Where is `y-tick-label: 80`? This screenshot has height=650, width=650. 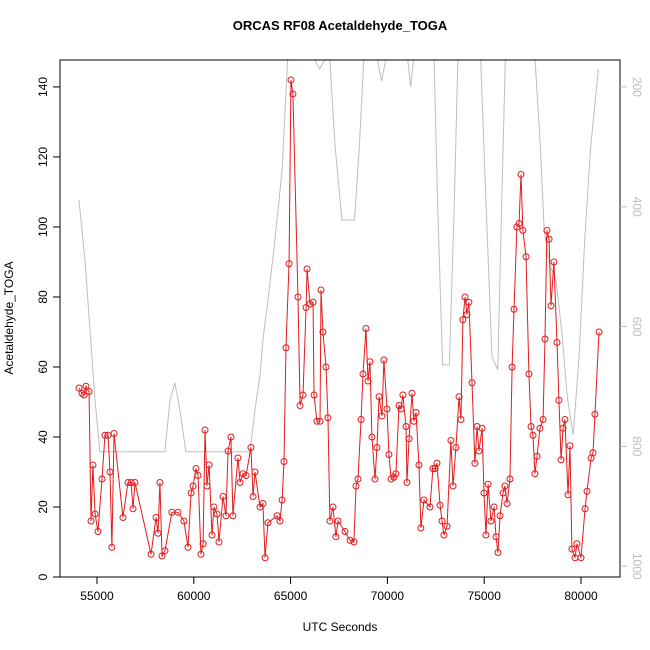 y-tick-label: 80 is located at coordinates (43, 297).